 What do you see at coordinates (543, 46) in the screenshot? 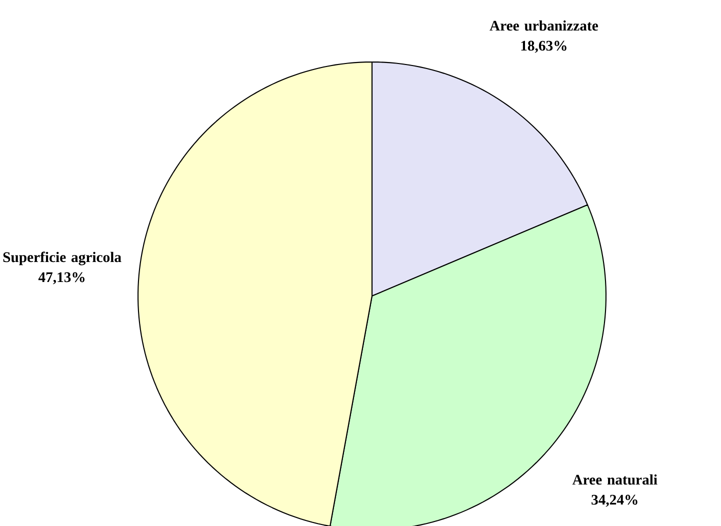
I see `data-label: 18,63%` at bounding box center [543, 46].